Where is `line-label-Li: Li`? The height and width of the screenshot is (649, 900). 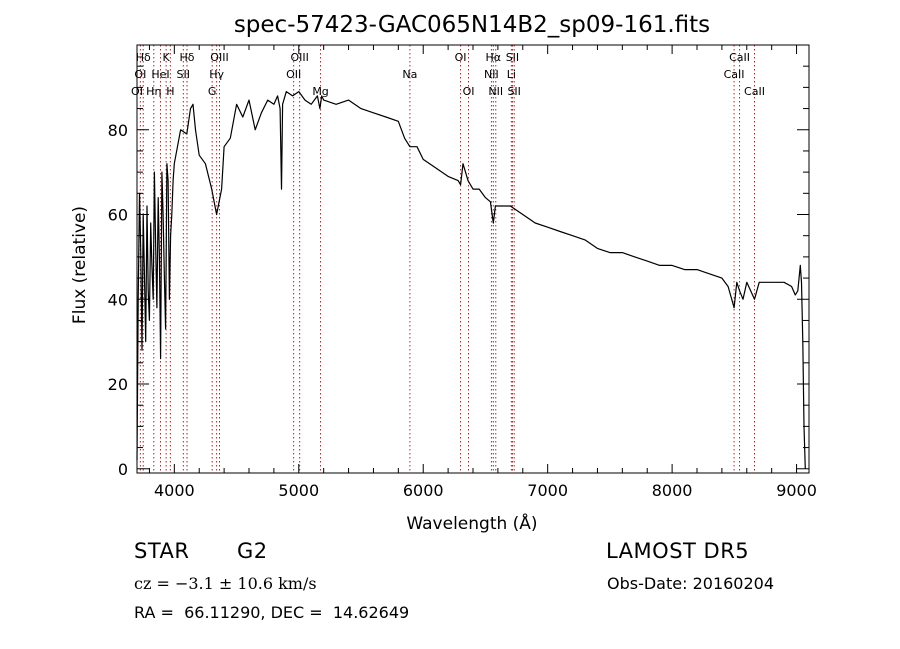 line-label-Li: Li is located at coordinates (511, 74).